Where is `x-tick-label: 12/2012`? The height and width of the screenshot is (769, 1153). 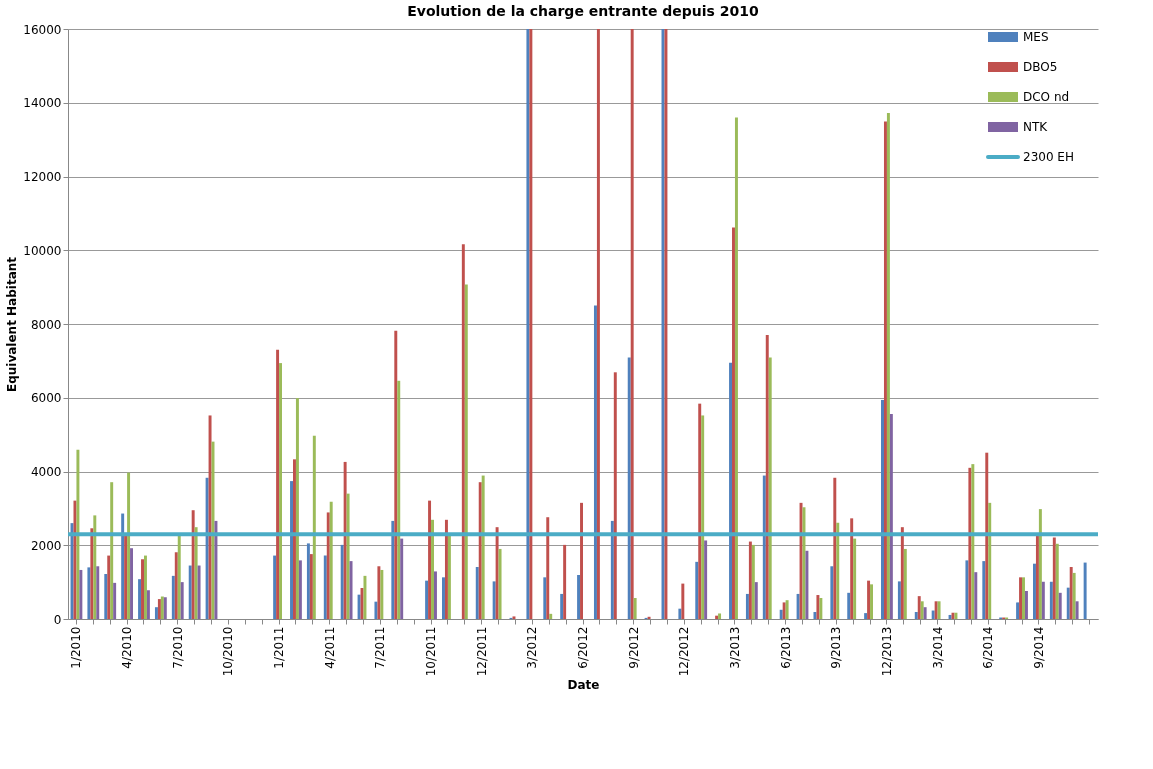 x-tick-label: 12/2012 is located at coordinates (684, 651).